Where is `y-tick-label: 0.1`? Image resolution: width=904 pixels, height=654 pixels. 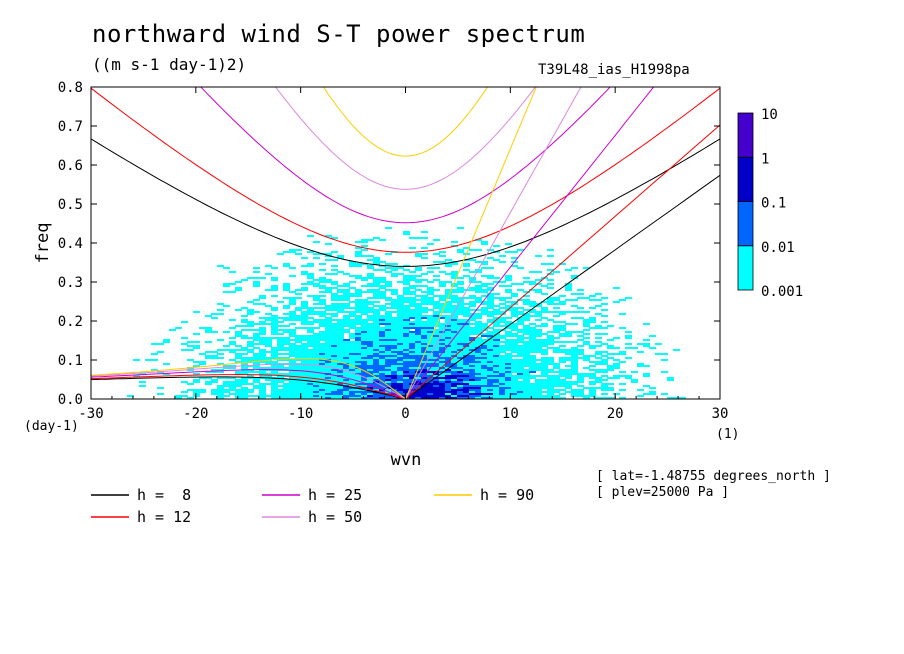 y-tick-label: 0.1 is located at coordinates (70, 361).